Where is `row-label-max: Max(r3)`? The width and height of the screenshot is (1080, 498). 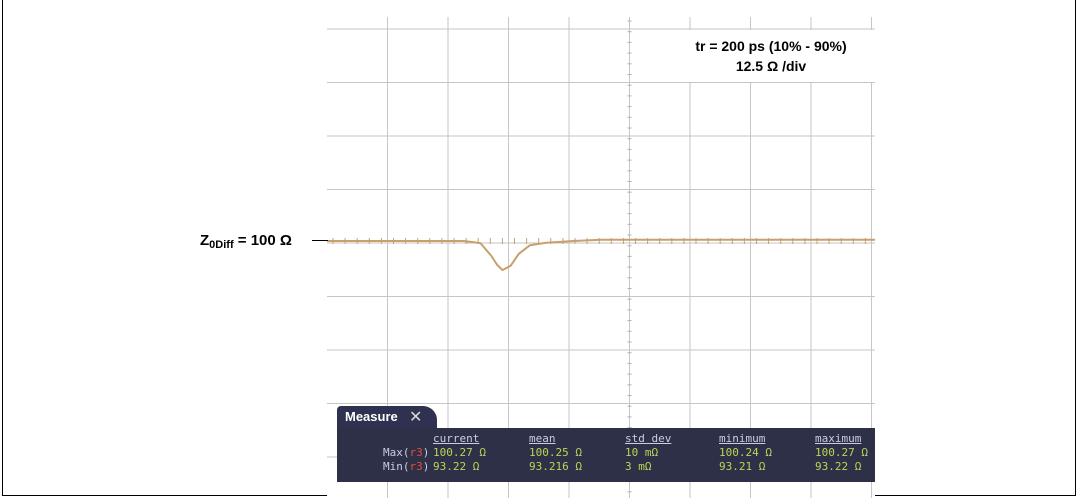 row-label-max: Max(r3) is located at coordinates (406, 453).